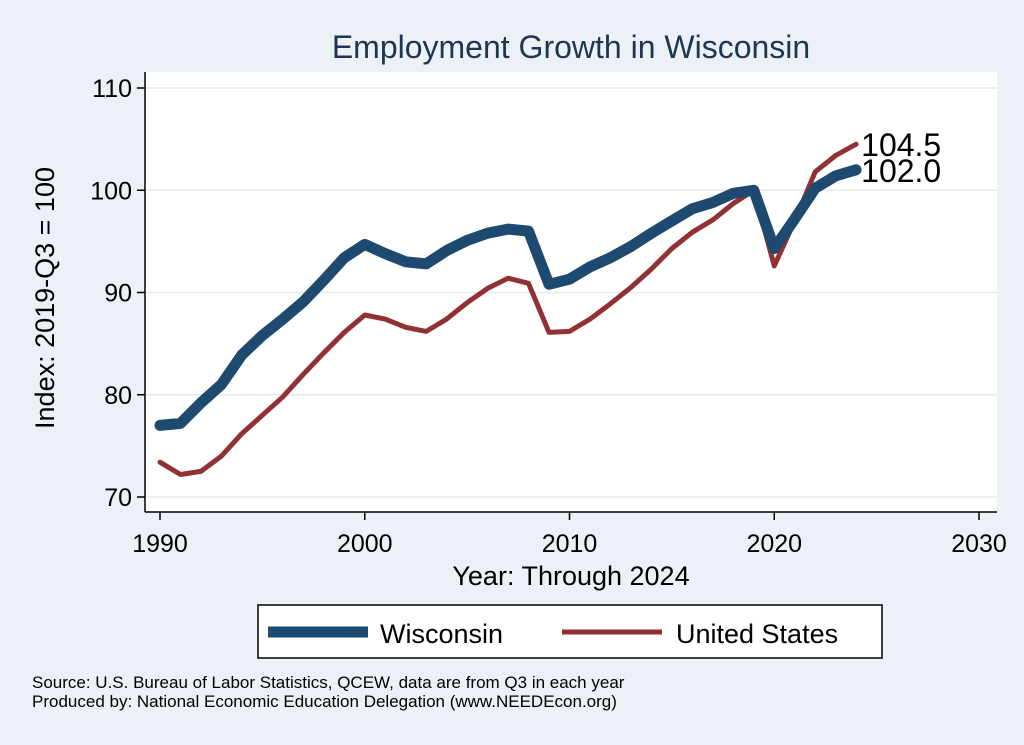 Image resolution: width=1024 pixels, height=745 pixels. I want to click on y-tick-label: 90, so click(118, 294).